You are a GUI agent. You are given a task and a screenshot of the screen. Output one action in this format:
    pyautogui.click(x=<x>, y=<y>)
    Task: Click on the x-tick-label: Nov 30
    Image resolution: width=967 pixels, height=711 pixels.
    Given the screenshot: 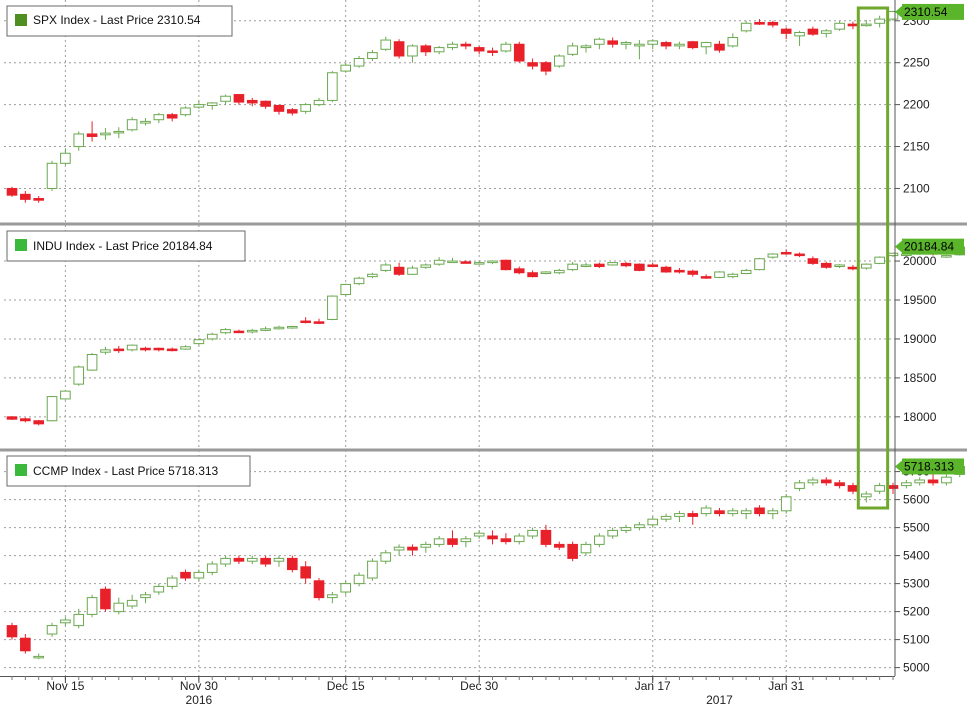 What is the action you would take?
    pyautogui.click(x=199, y=686)
    